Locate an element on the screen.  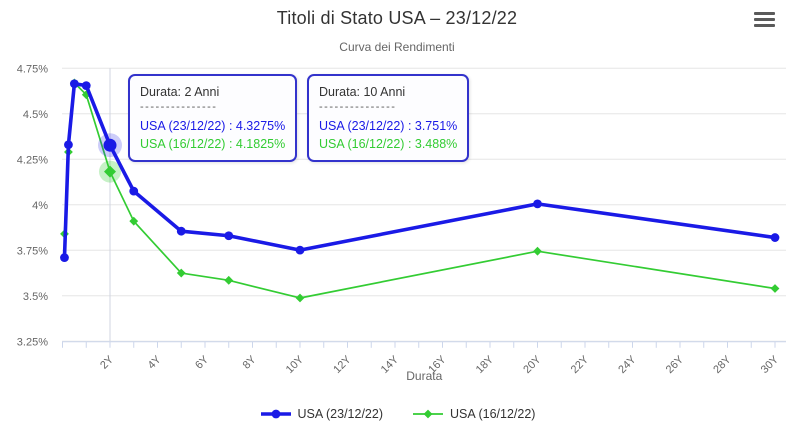
x-axis-title: Durata is located at coordinates (424, 376).